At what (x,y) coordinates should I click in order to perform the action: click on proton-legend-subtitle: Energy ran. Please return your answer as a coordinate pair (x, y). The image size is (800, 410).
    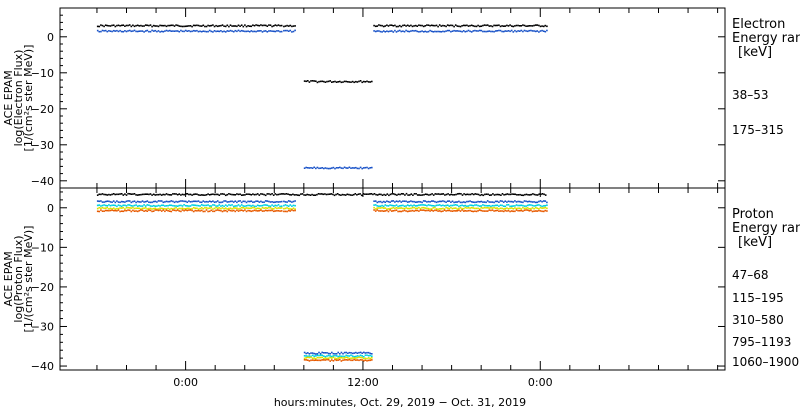
    Looking at the image, I should click on (766, 228).